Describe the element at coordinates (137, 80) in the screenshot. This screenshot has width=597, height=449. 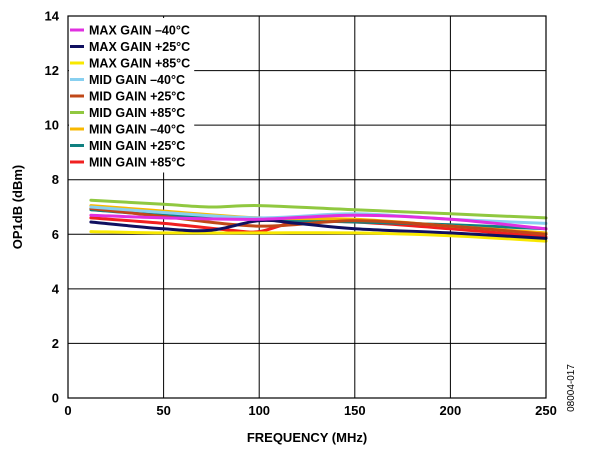
I see `legend-label-3: MID GAIN –40°C` at that location.